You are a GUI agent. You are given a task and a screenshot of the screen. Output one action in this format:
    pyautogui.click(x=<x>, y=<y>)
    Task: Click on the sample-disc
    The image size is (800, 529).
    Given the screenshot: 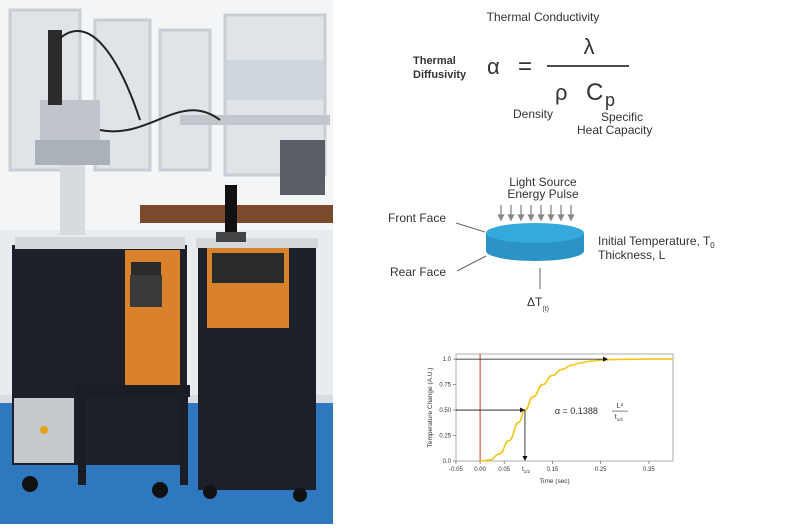 What is the action you would take?
    pyautogui.click(x=535, y=242)
    